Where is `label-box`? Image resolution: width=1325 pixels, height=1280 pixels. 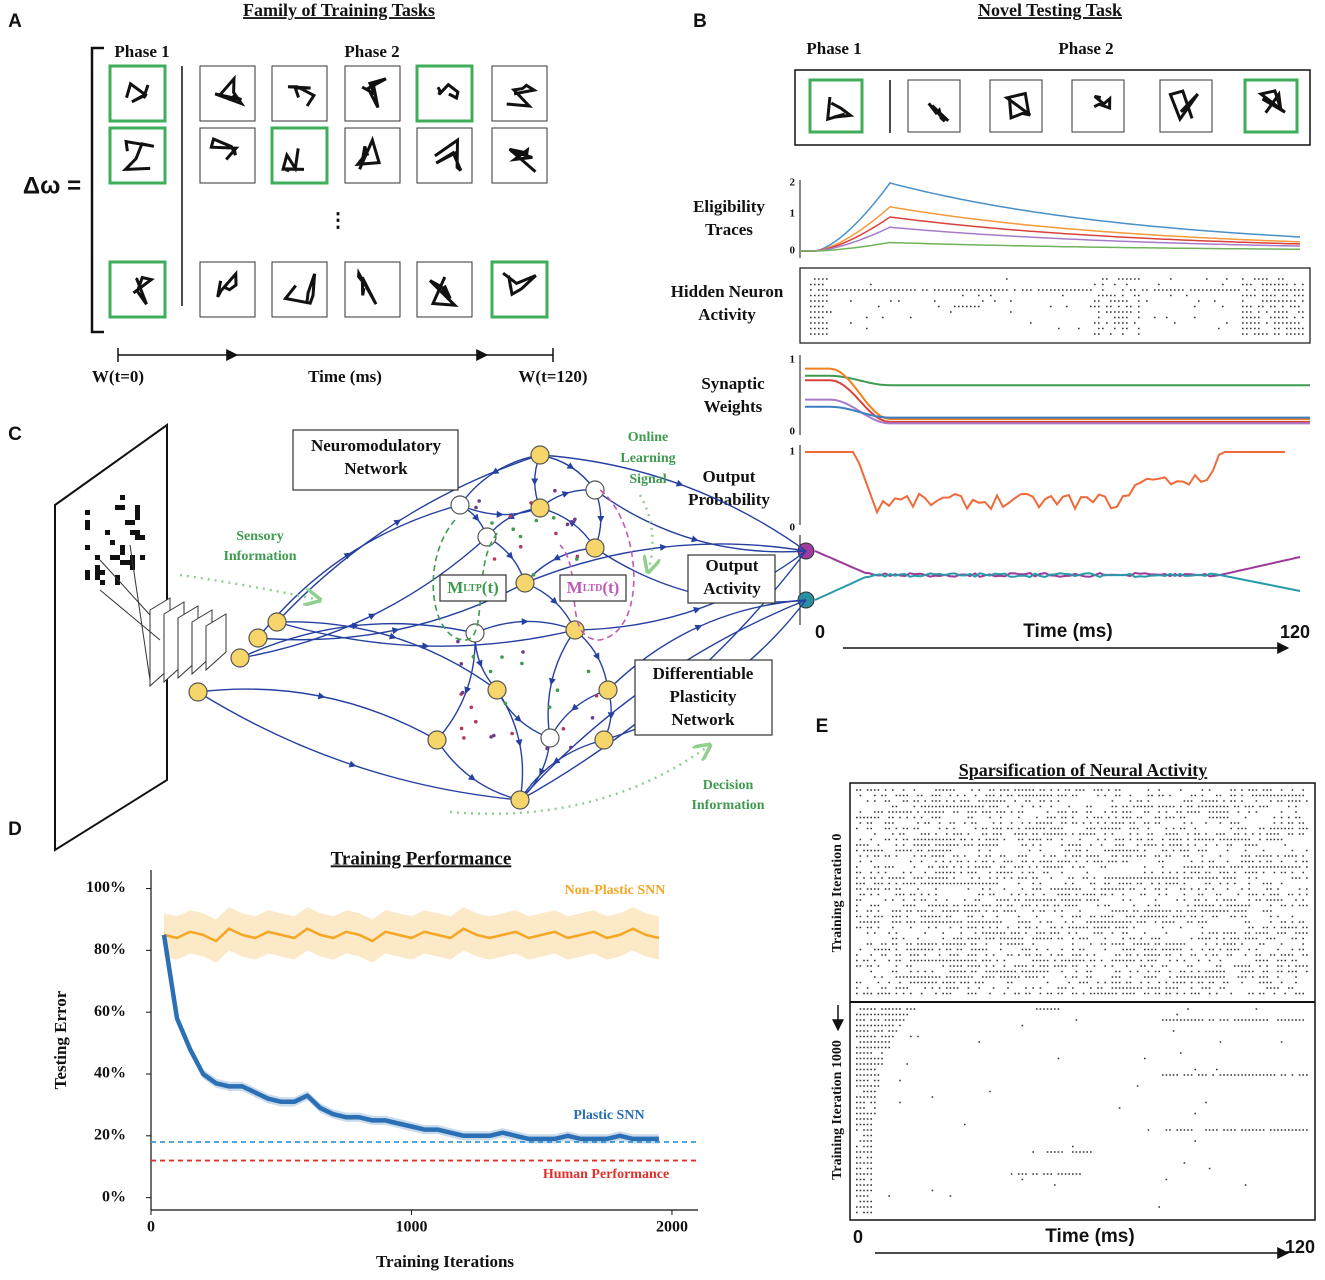 label-box is located at coordinates (731, 579).